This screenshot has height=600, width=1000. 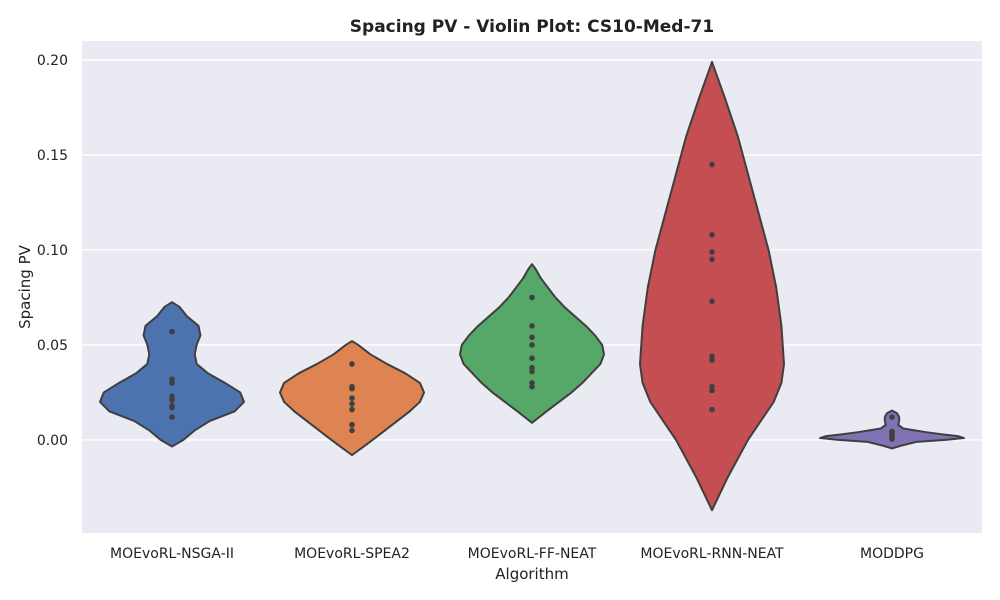 I want to click on y-axis-ticks: 0.00 0.05 0.10 0.15 0.20, so click(x=52, y=251).